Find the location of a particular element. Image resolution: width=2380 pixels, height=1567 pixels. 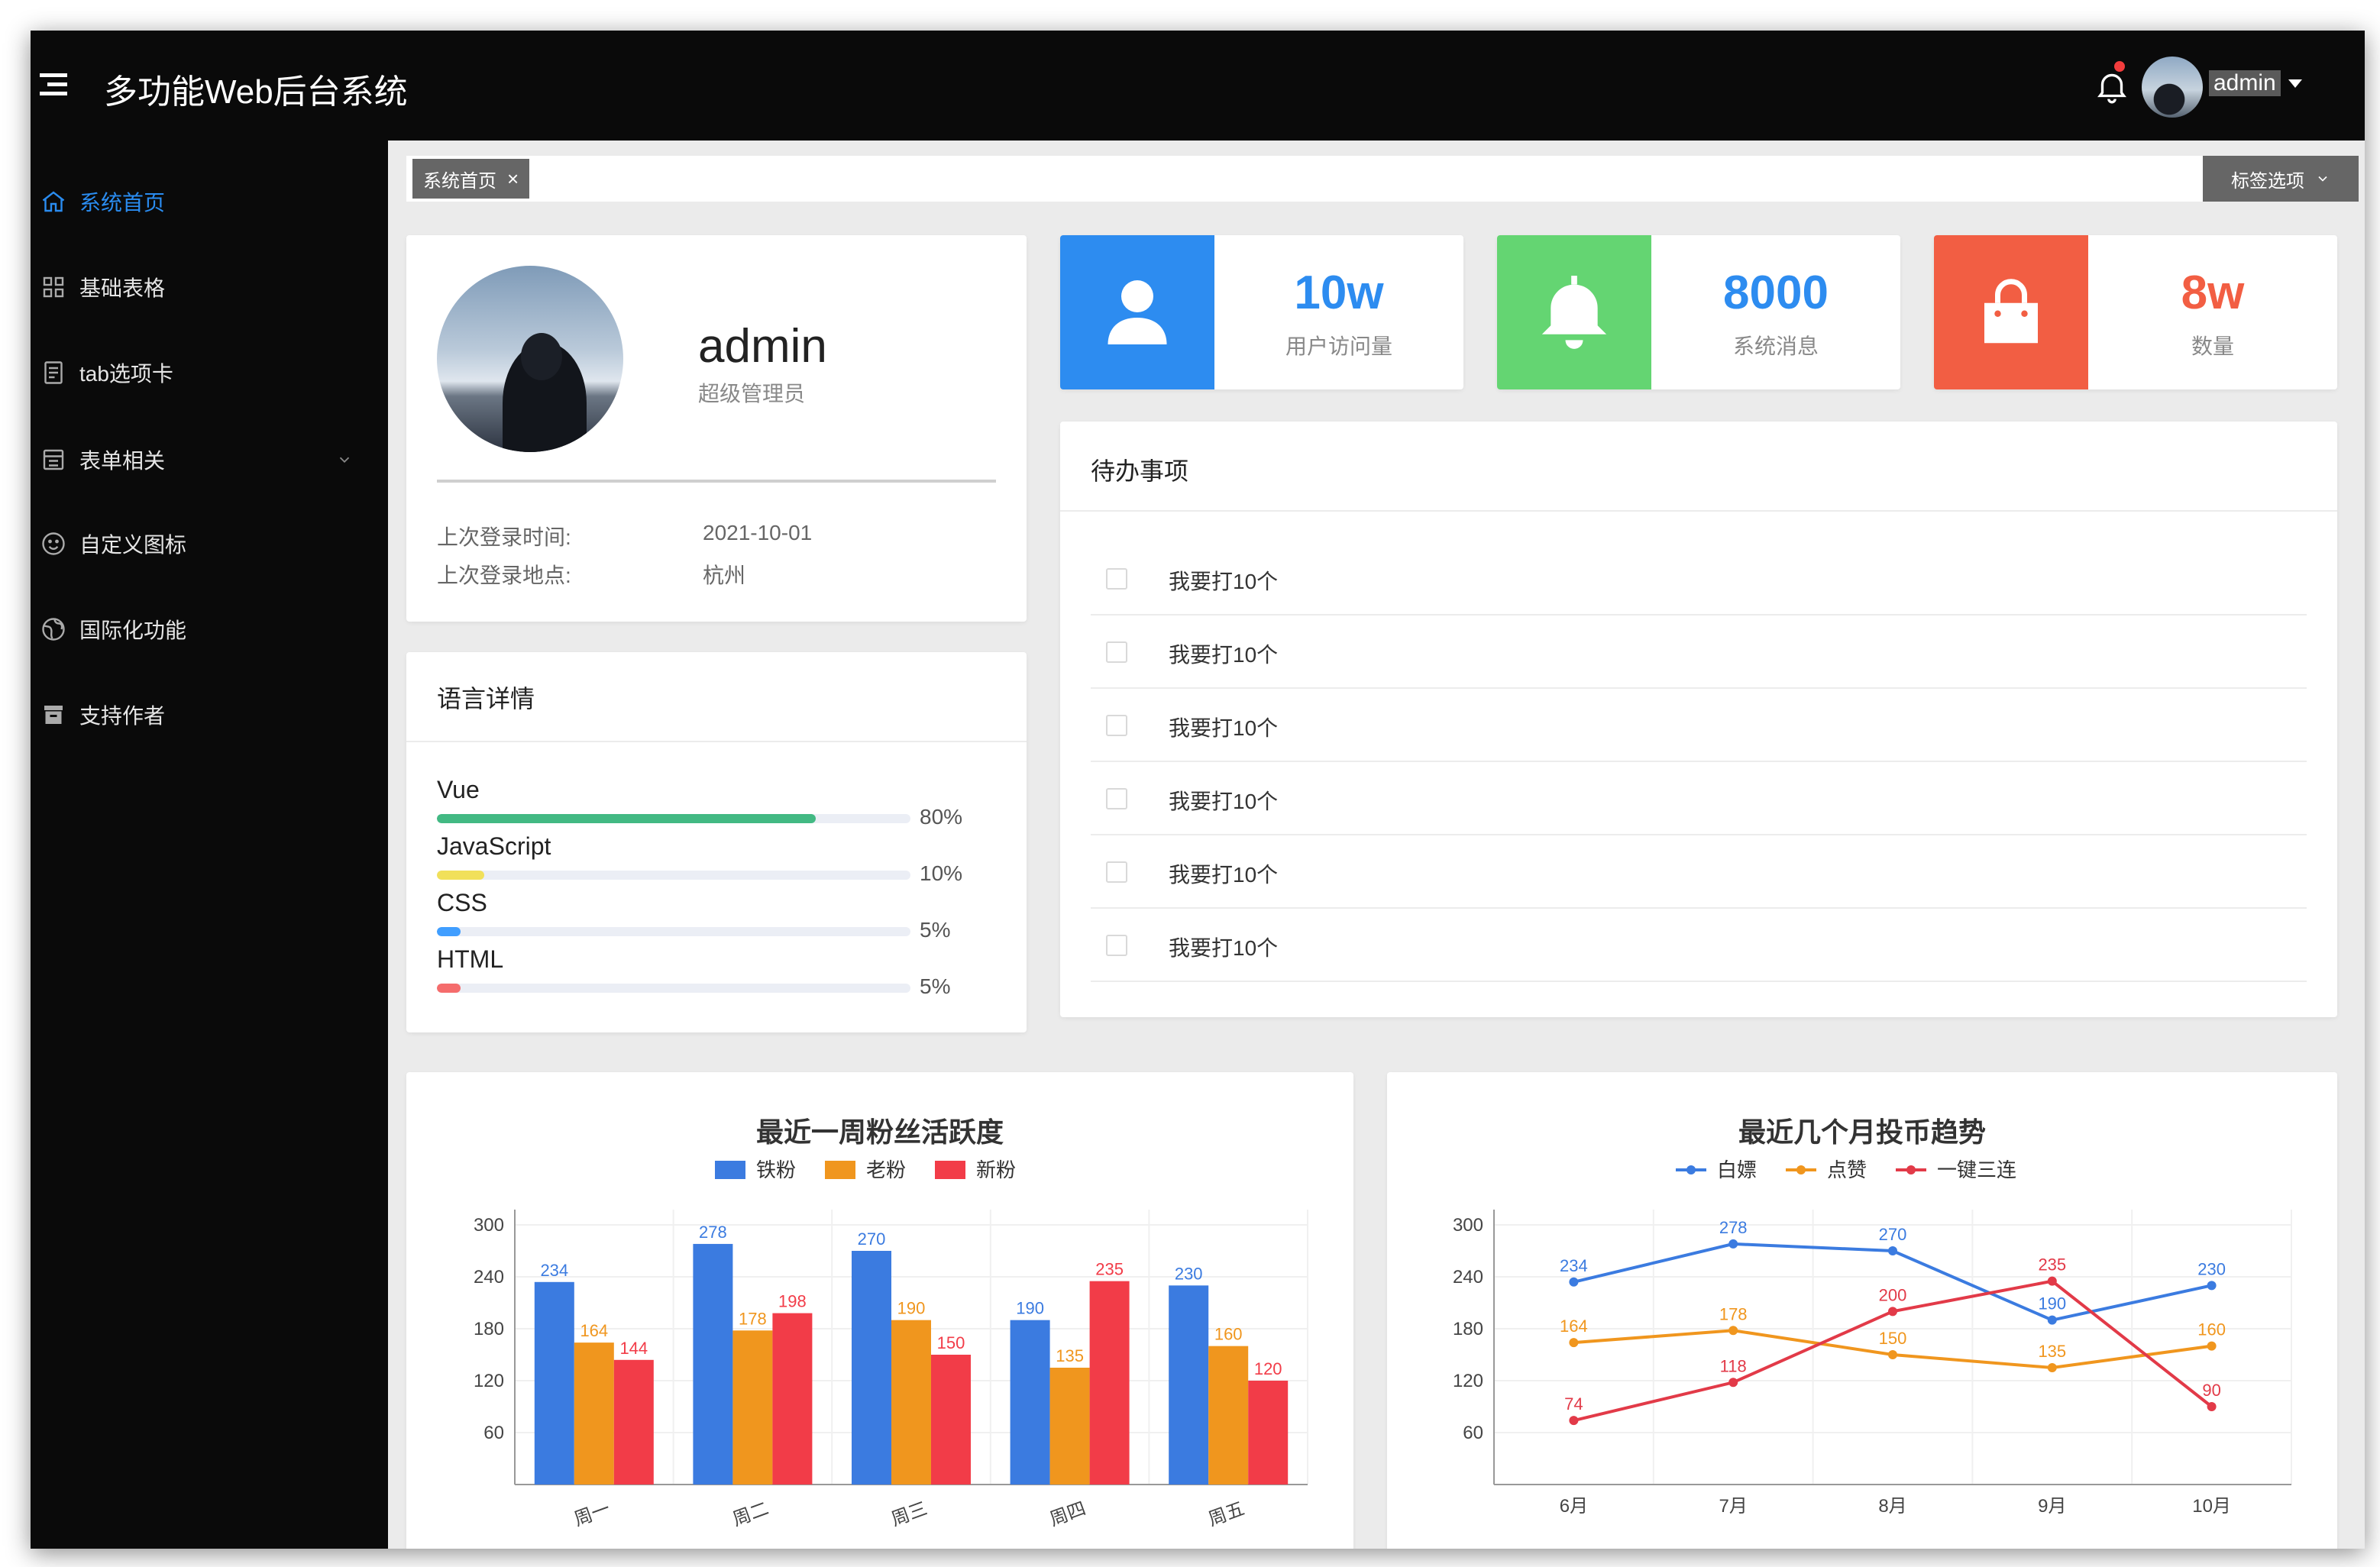

language-name: Vue is located at coordinates (458, 789).